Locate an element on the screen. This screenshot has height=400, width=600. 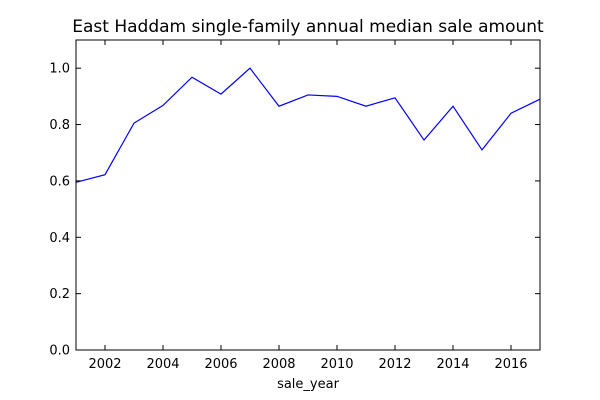
x-axis-label: sale_year is located at coordinates (308, 384).